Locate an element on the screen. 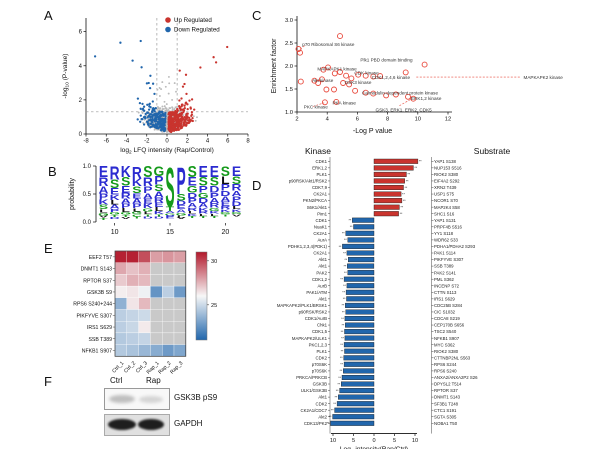  colorbar-tick: 25 is located at coordinates (214, 306).